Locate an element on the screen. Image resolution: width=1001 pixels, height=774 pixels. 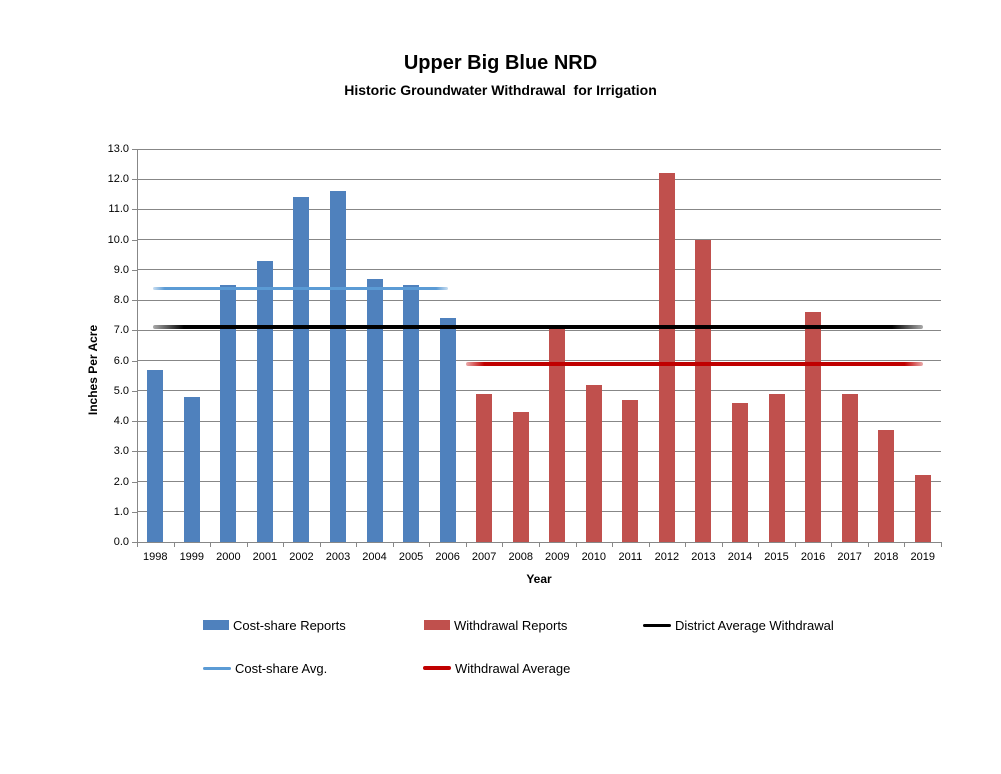
y-tick-label: 11.0 is located at coordinates (118, 209).